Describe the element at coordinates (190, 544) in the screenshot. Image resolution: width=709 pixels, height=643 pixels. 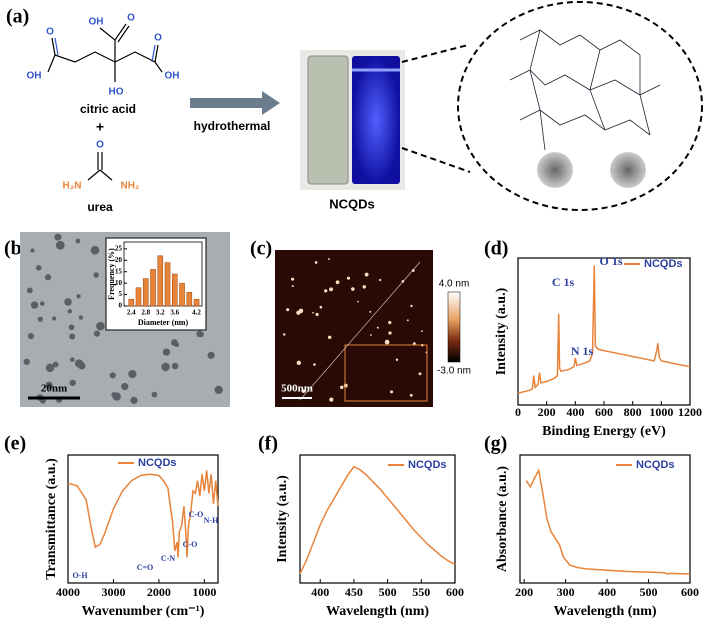
I see `annotation: C-O` at that location.